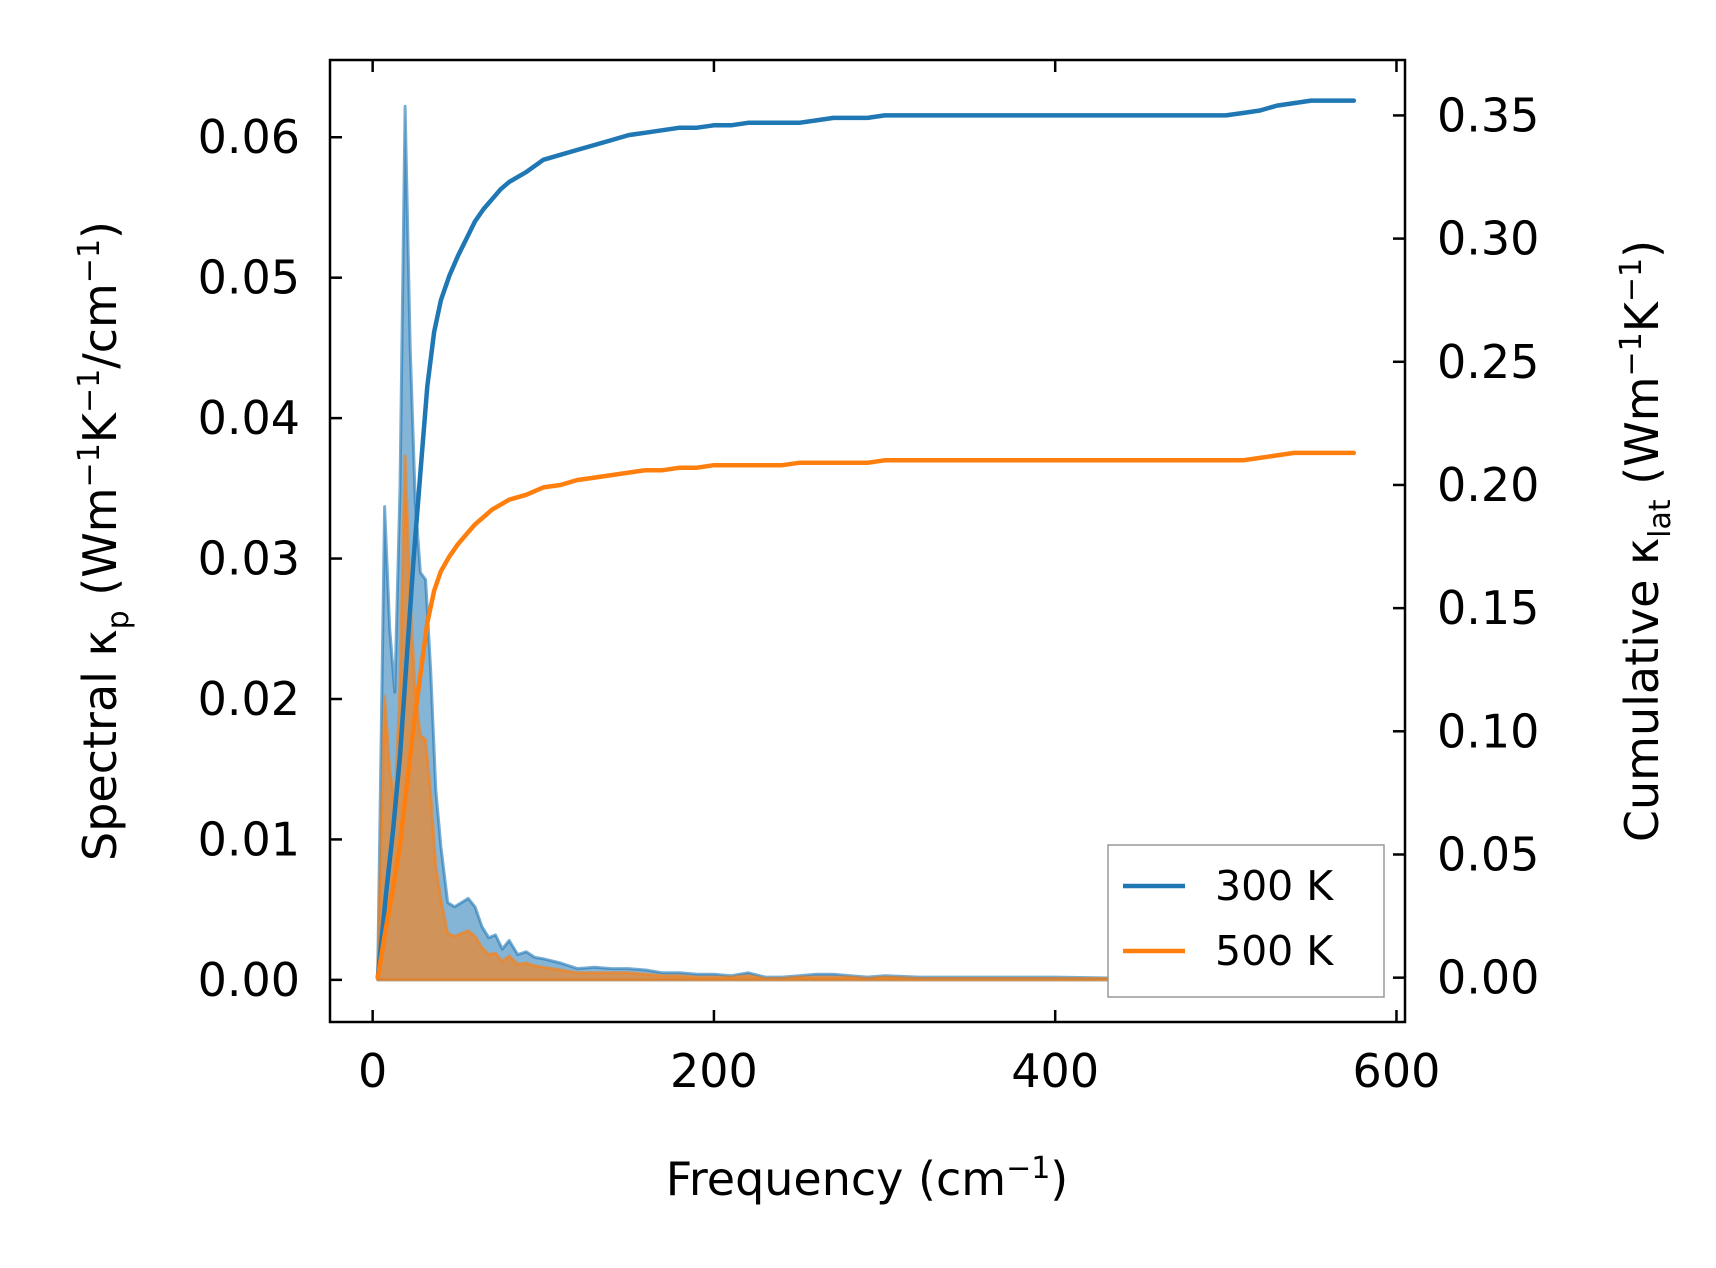 The width and height of the screenshot is (1716, 1268). What do you see at coordinates (1488, 362) in the screenshot?
I see `y-right-tick-label: 0.25` at bounding box center [1488, 362].